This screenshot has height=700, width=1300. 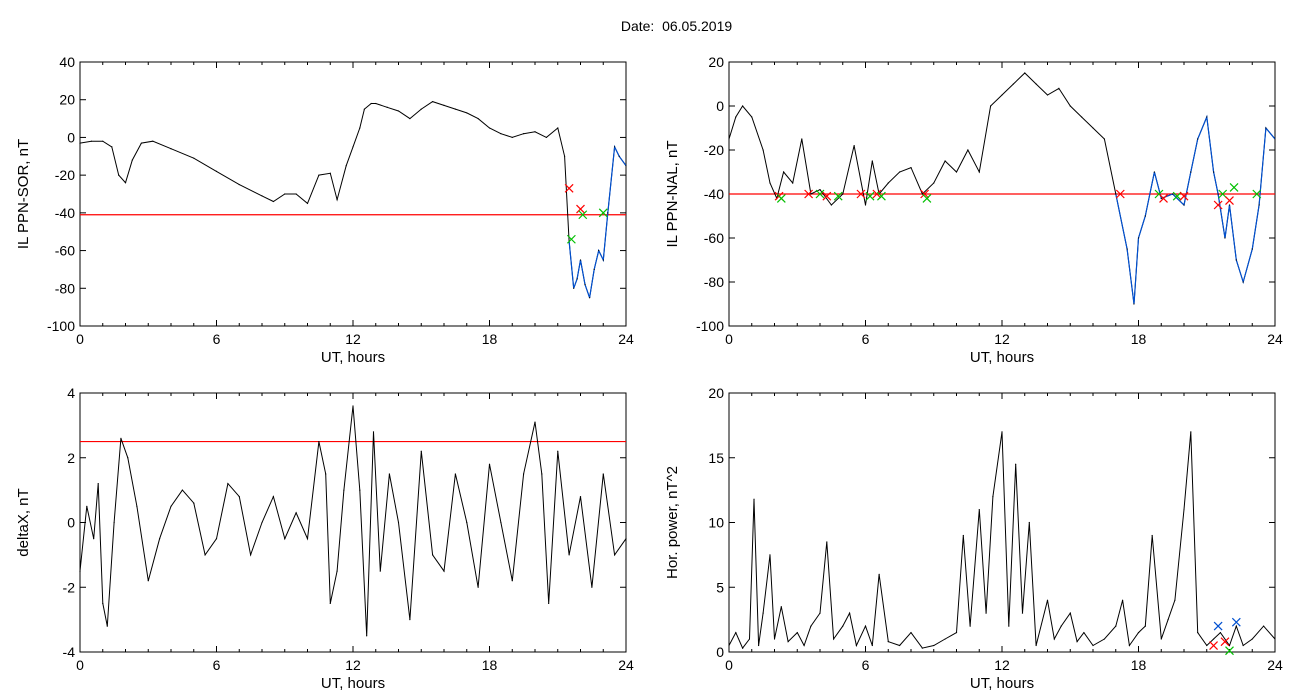 I want to click on series-line, so click(x=353, y=199).